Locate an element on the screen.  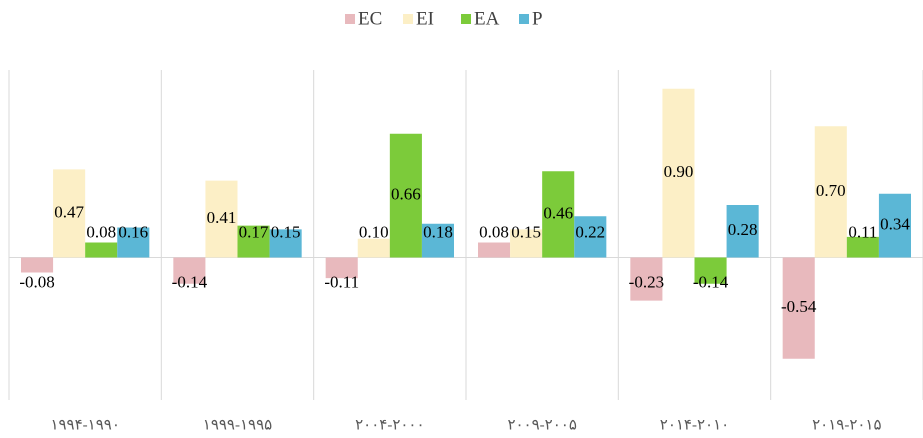
data-label: 0.70 is located at coordinates (831, 190).